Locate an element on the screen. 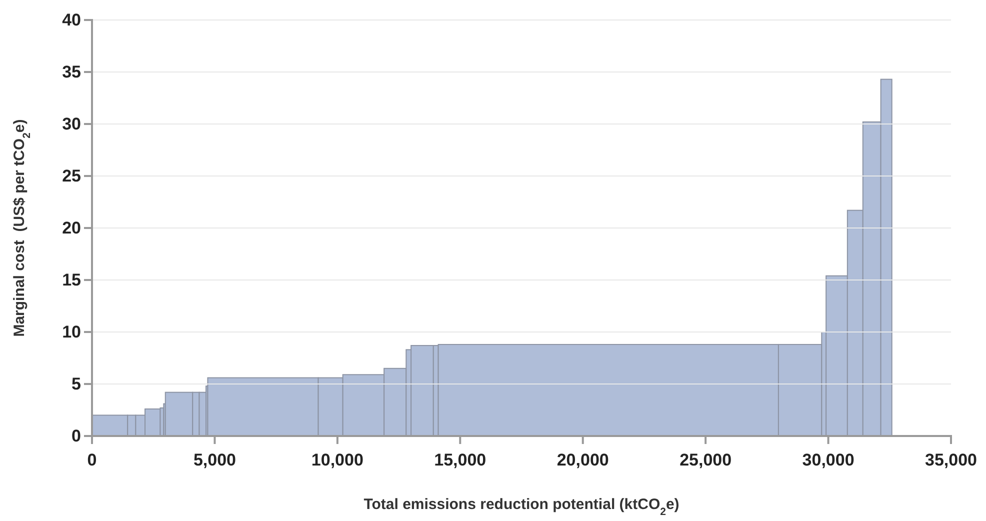 Image resolution: width=986 pixels, height=521 pixels. x-tick-label: 35,000 is located at coordinates (951, 460).